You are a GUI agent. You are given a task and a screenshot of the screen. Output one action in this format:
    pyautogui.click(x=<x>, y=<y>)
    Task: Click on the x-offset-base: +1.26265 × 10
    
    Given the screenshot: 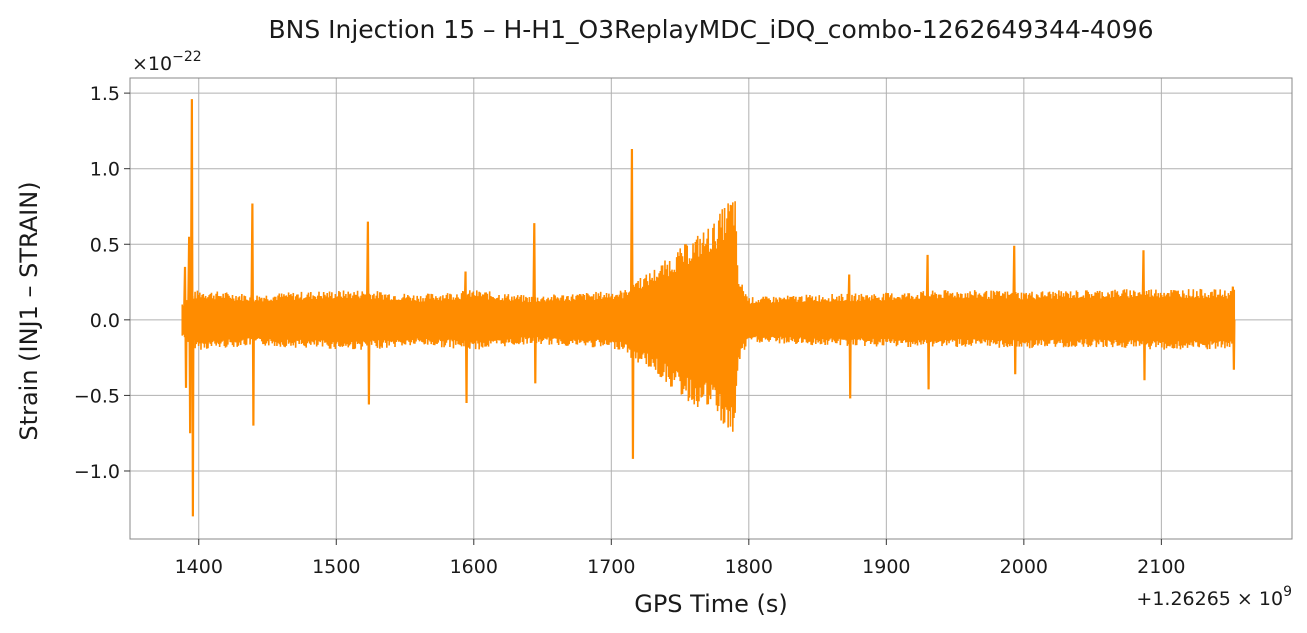 What is the action you would take?
    pyautogui.click(x=1209, y=599)
    